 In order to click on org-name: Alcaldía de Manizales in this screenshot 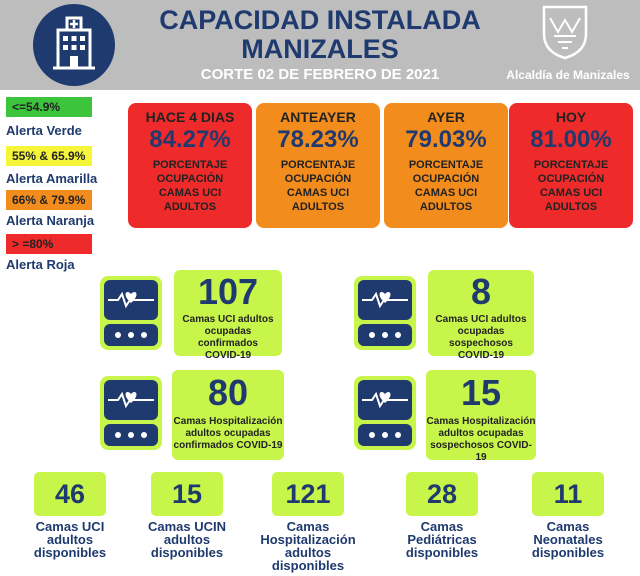, I will do `click(568, 75)`.